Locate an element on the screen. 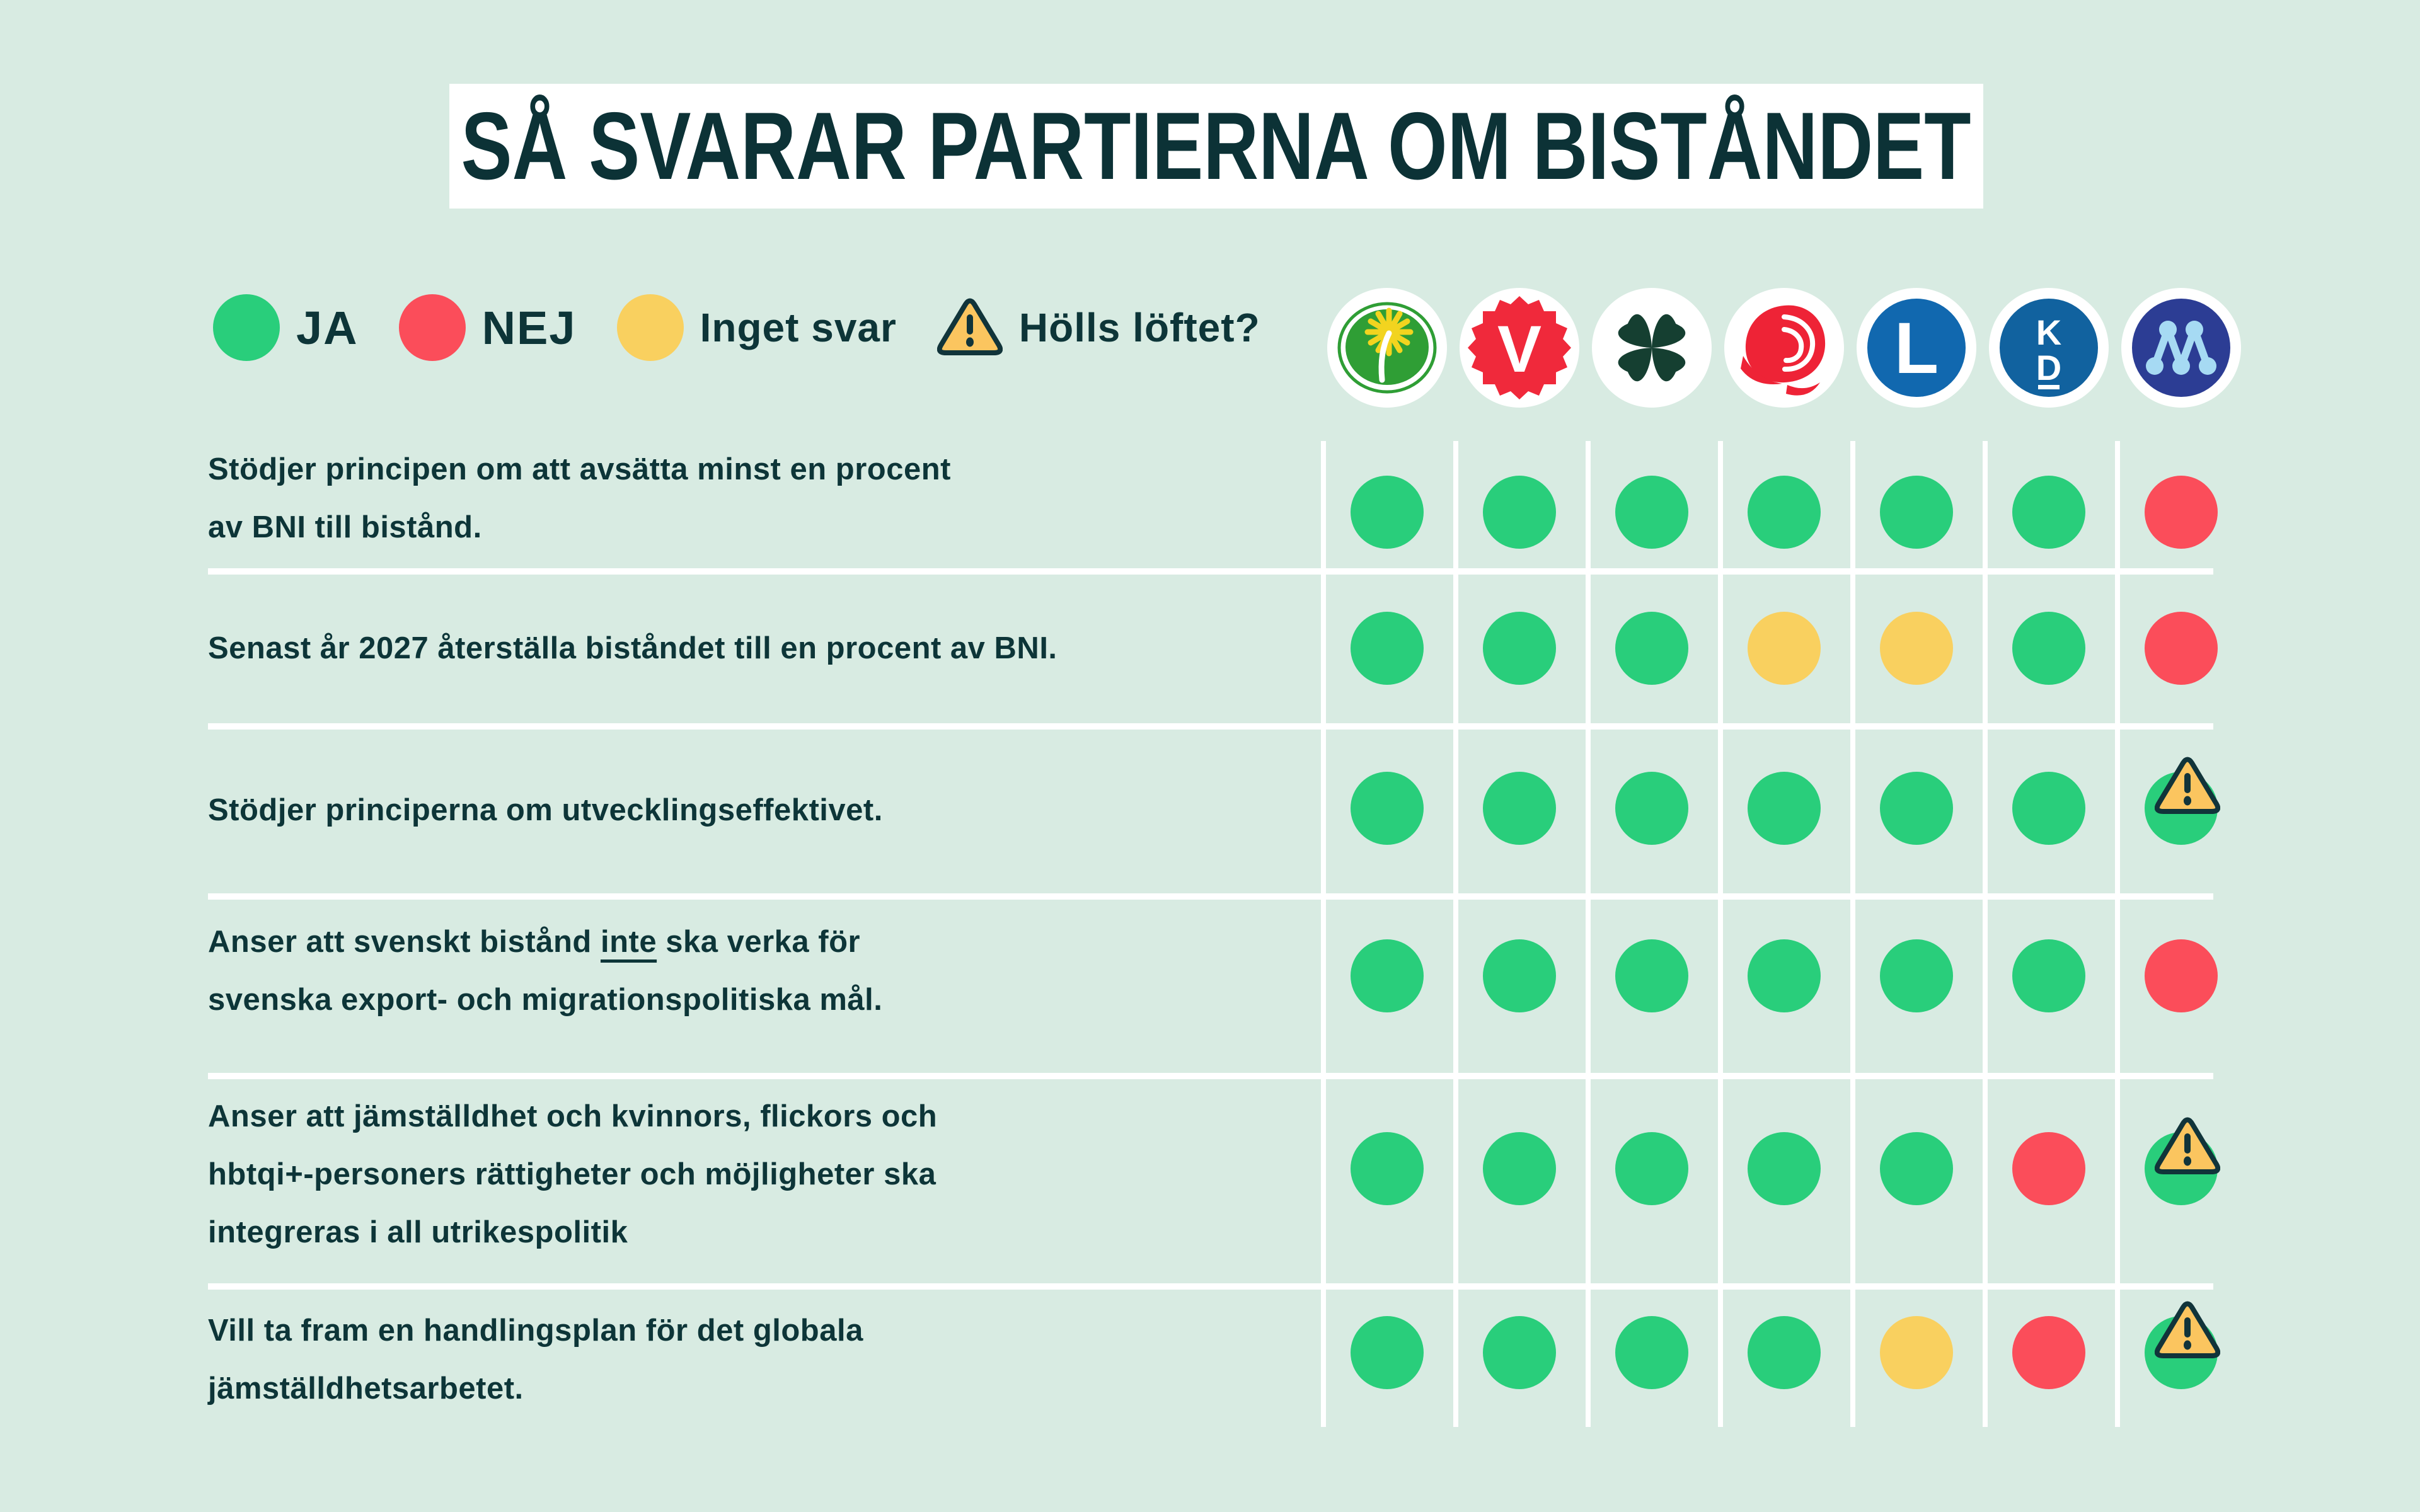 The height and width of the screenshot is (1512, 2420). answer-dot-m-row1-nej is located at coordinates (2181, 512).